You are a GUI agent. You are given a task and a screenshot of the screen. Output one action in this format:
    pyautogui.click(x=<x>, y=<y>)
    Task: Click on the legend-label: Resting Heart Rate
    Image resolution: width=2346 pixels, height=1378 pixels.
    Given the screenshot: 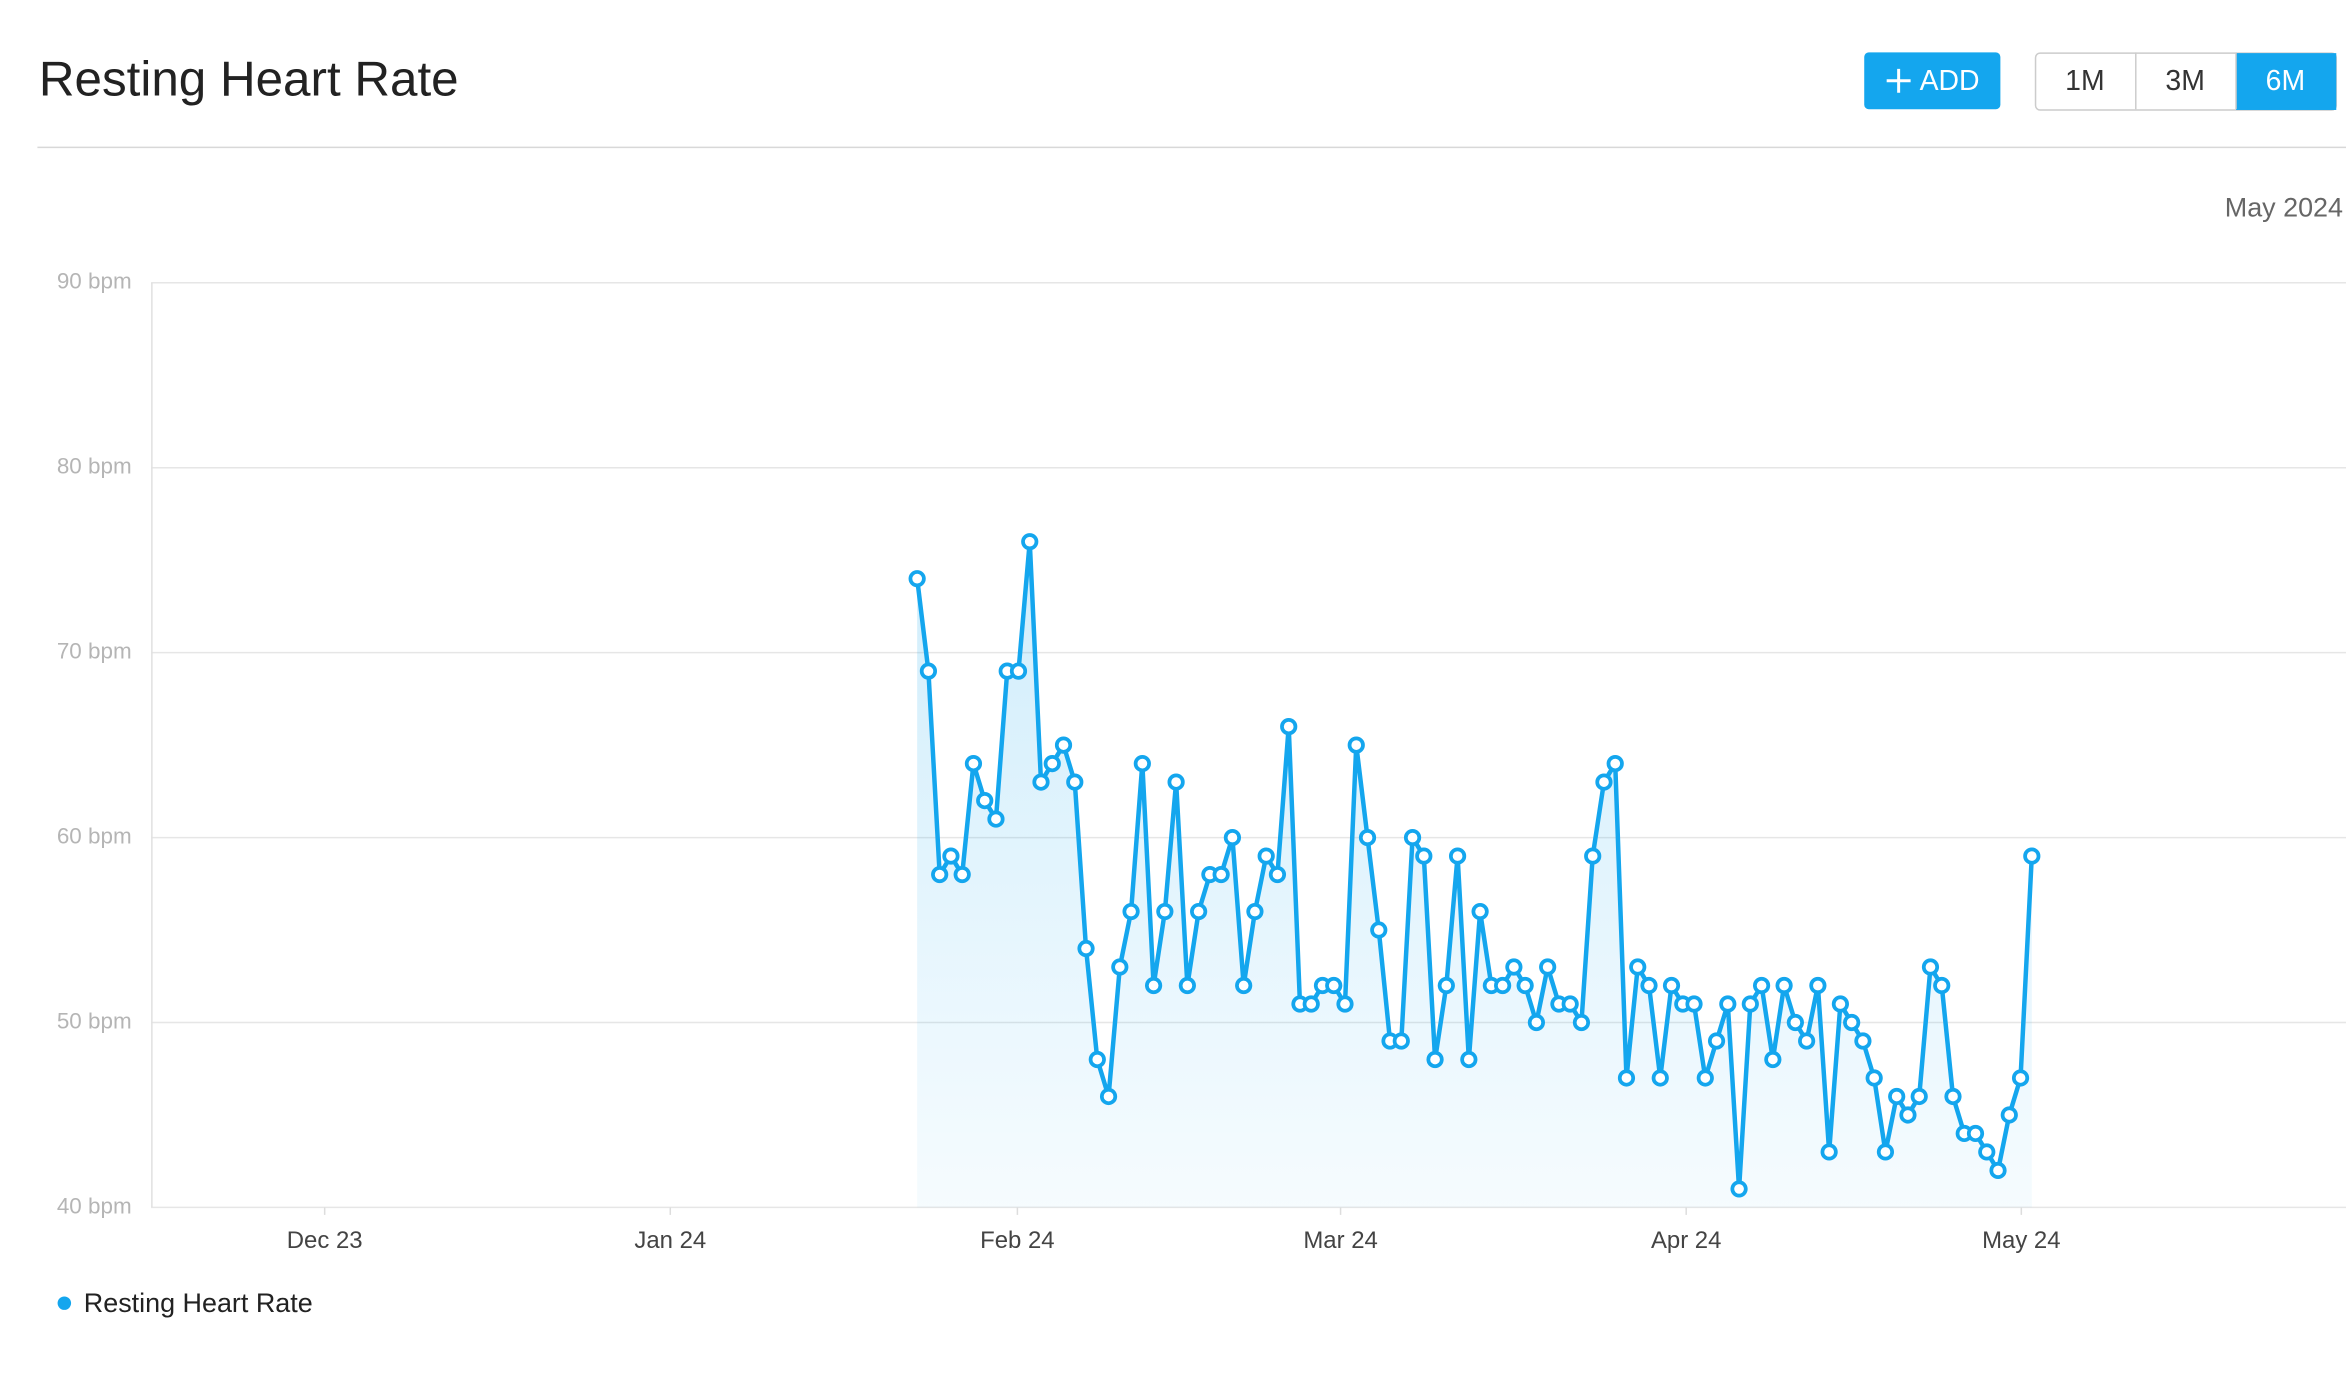 What is the action you would take?
    pyautogui.click(x=198, y=1303)
    